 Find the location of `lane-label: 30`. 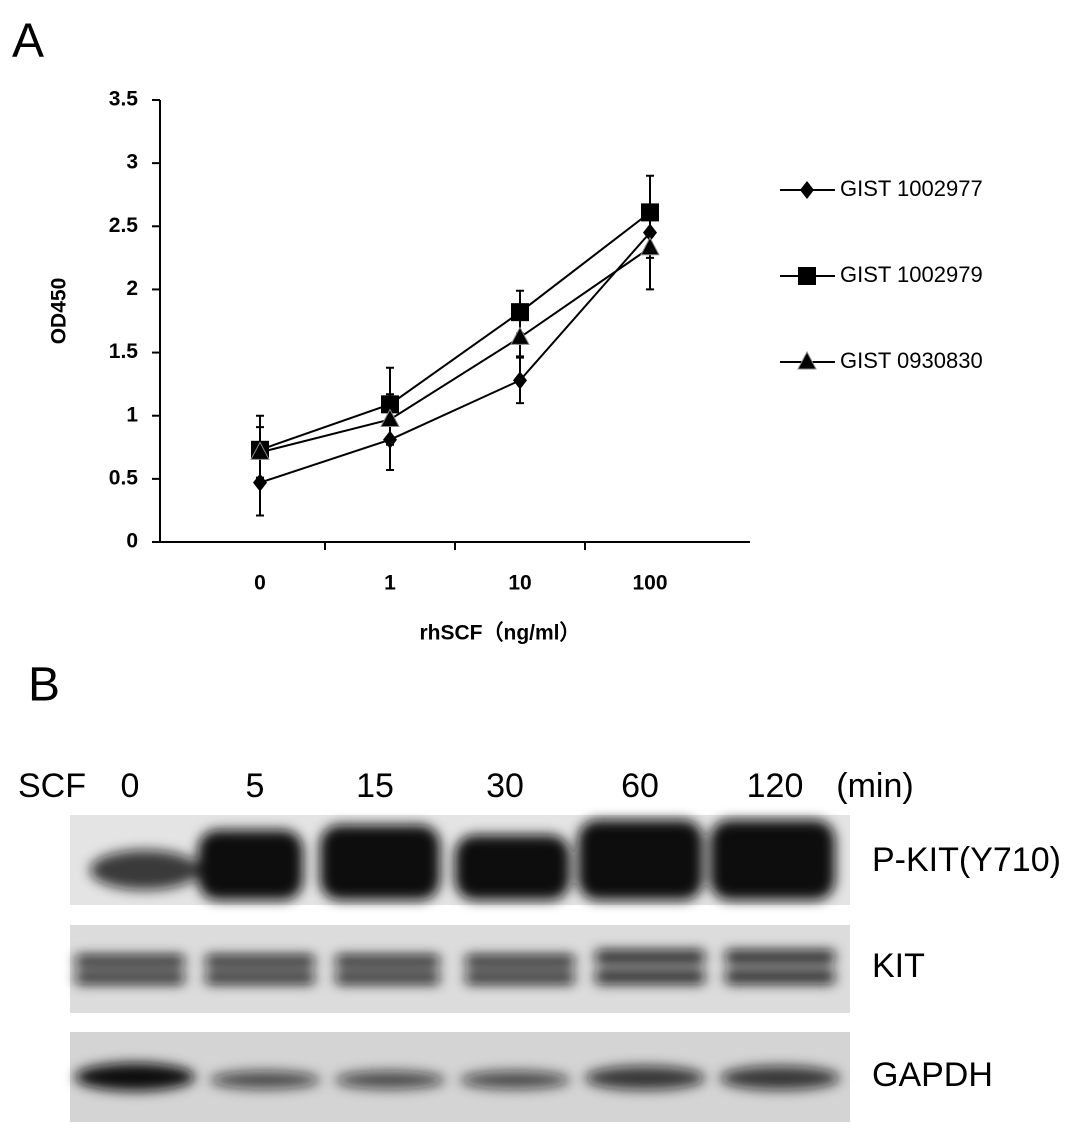

lane-label: 30 is located at coordinates (505, 786).